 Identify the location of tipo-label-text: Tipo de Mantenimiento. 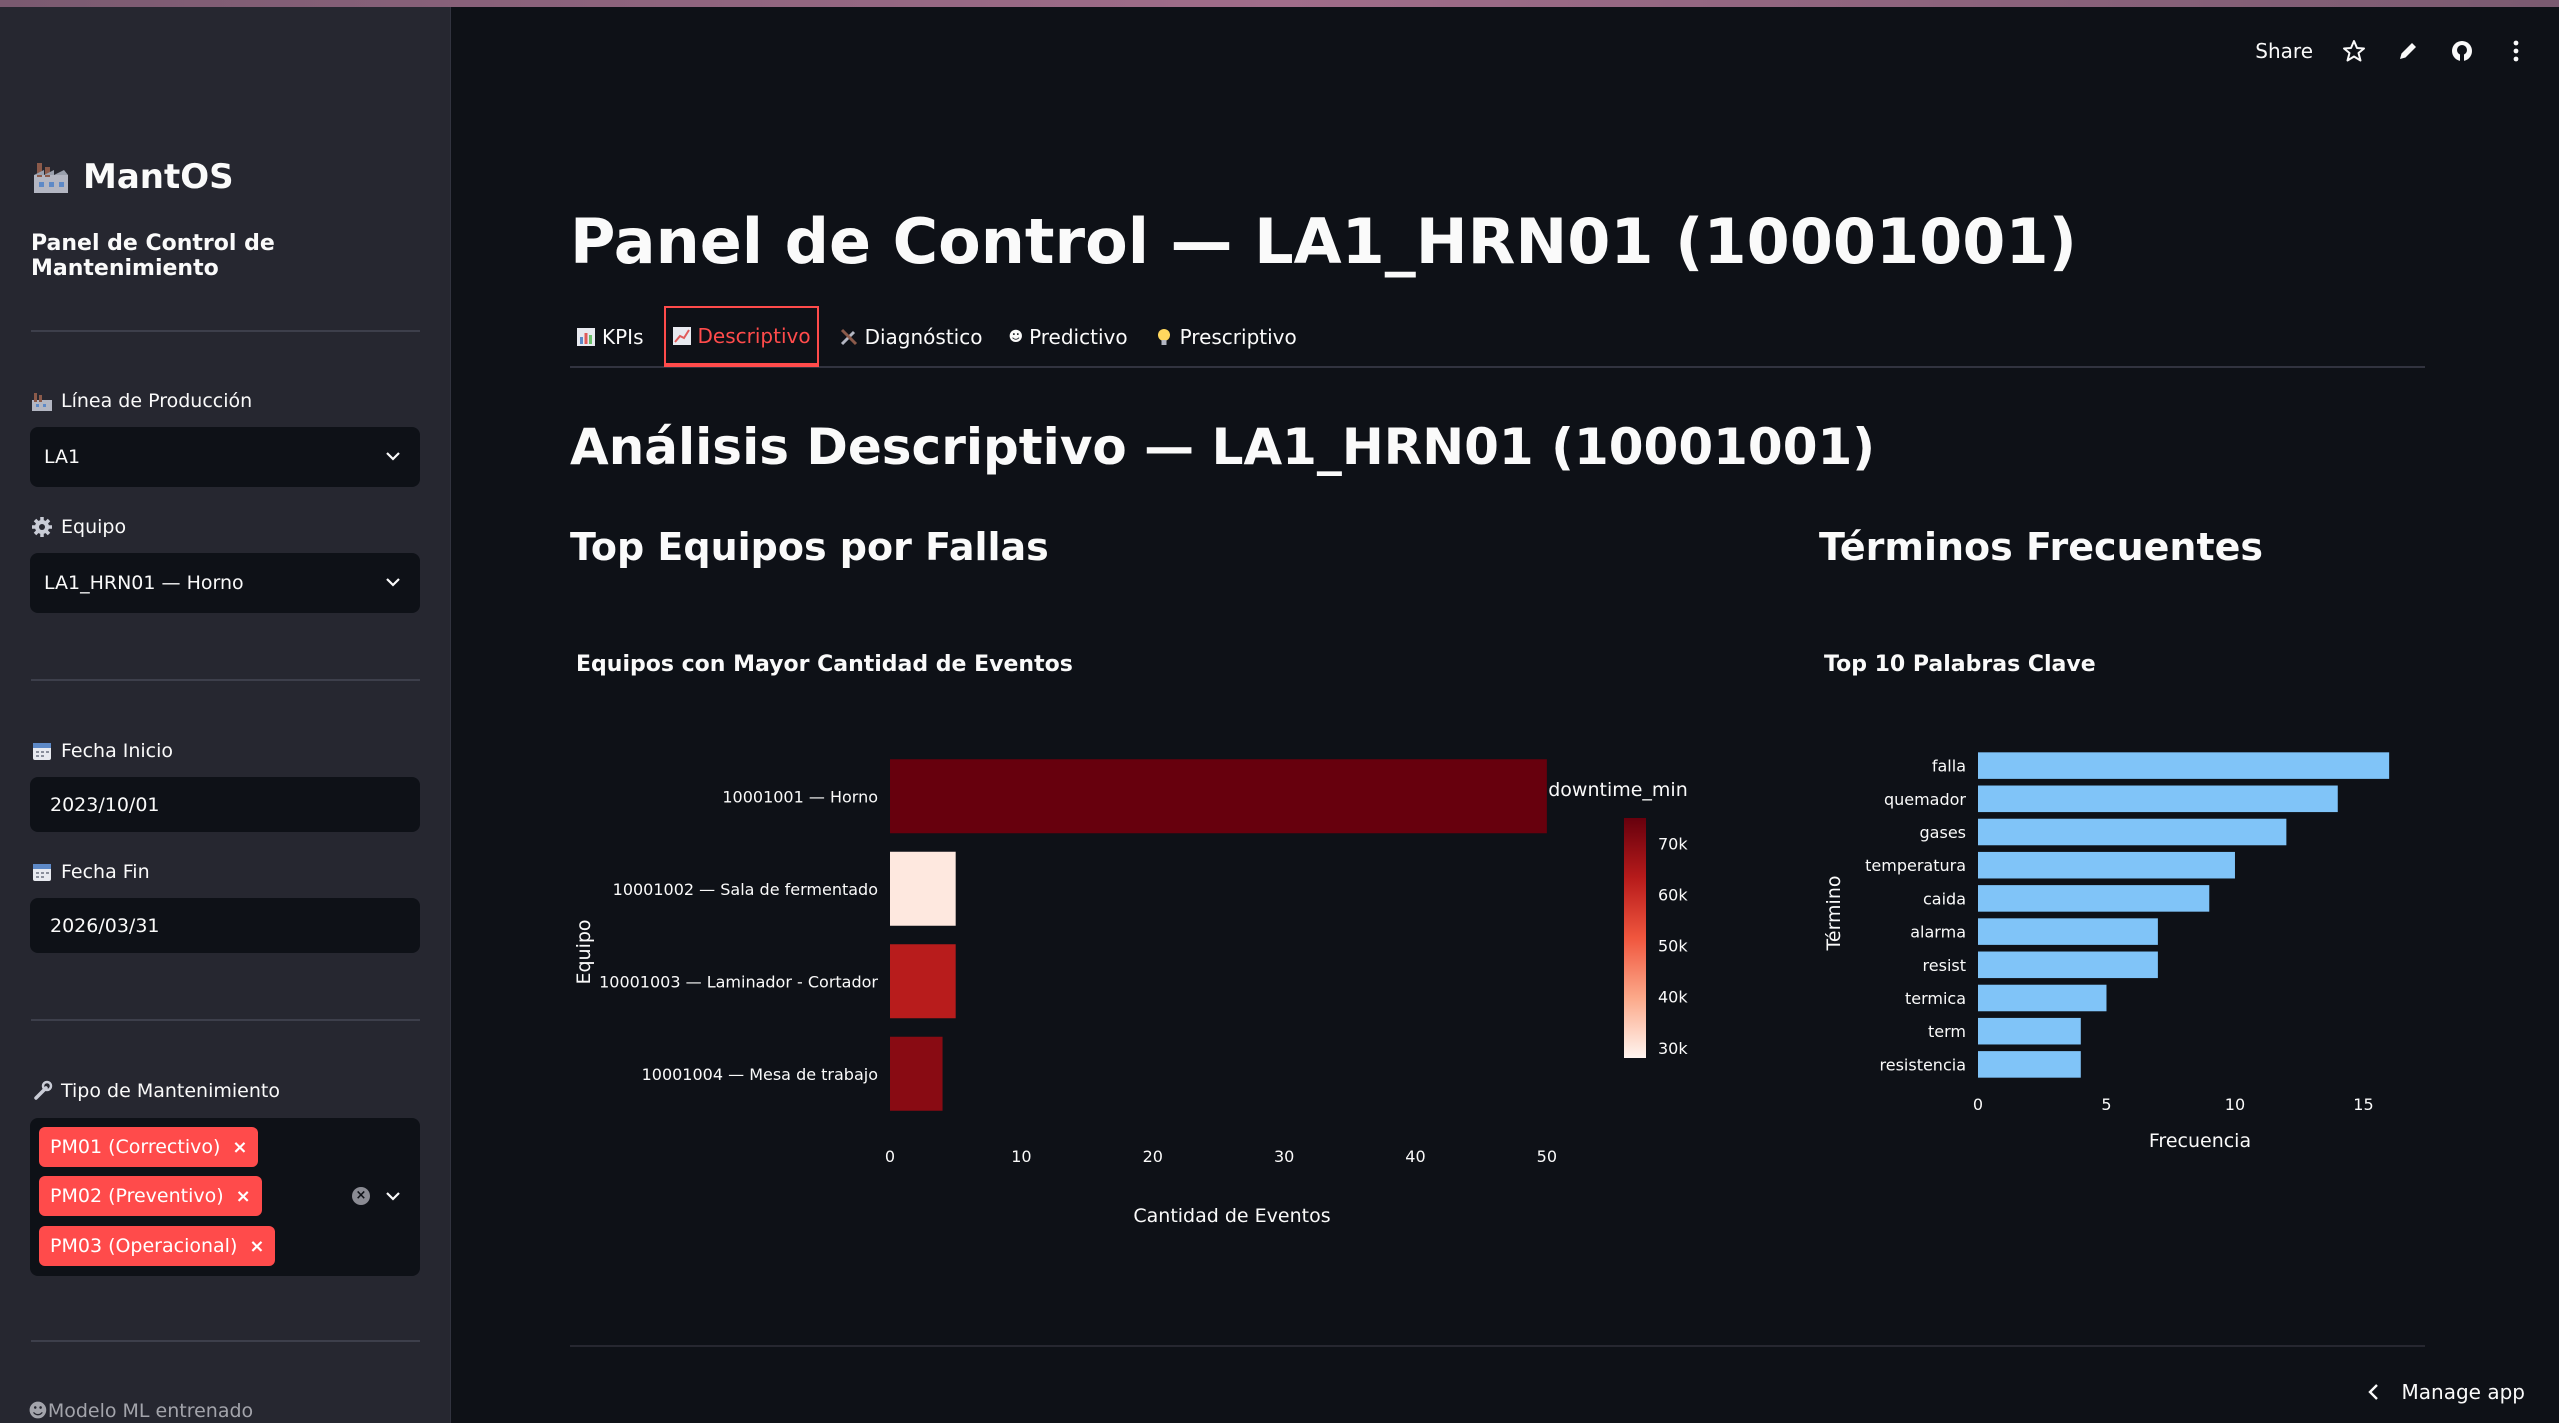
(170, 1091).